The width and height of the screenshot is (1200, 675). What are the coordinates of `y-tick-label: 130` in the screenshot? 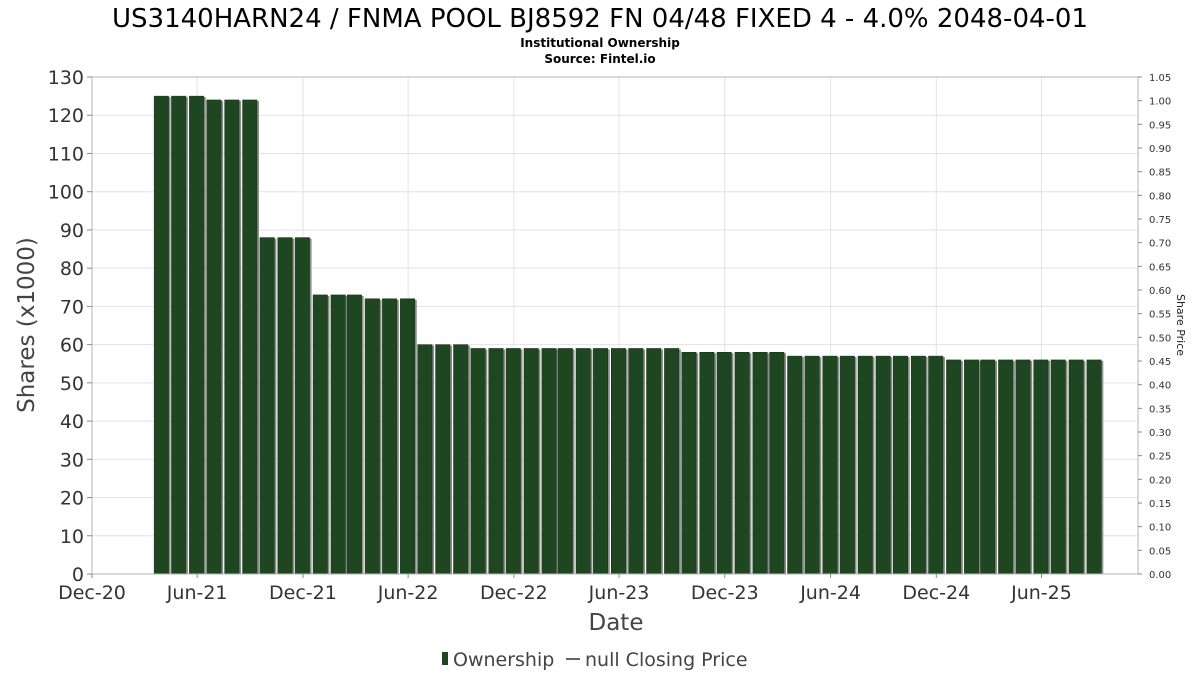 It's located at (66, 78).